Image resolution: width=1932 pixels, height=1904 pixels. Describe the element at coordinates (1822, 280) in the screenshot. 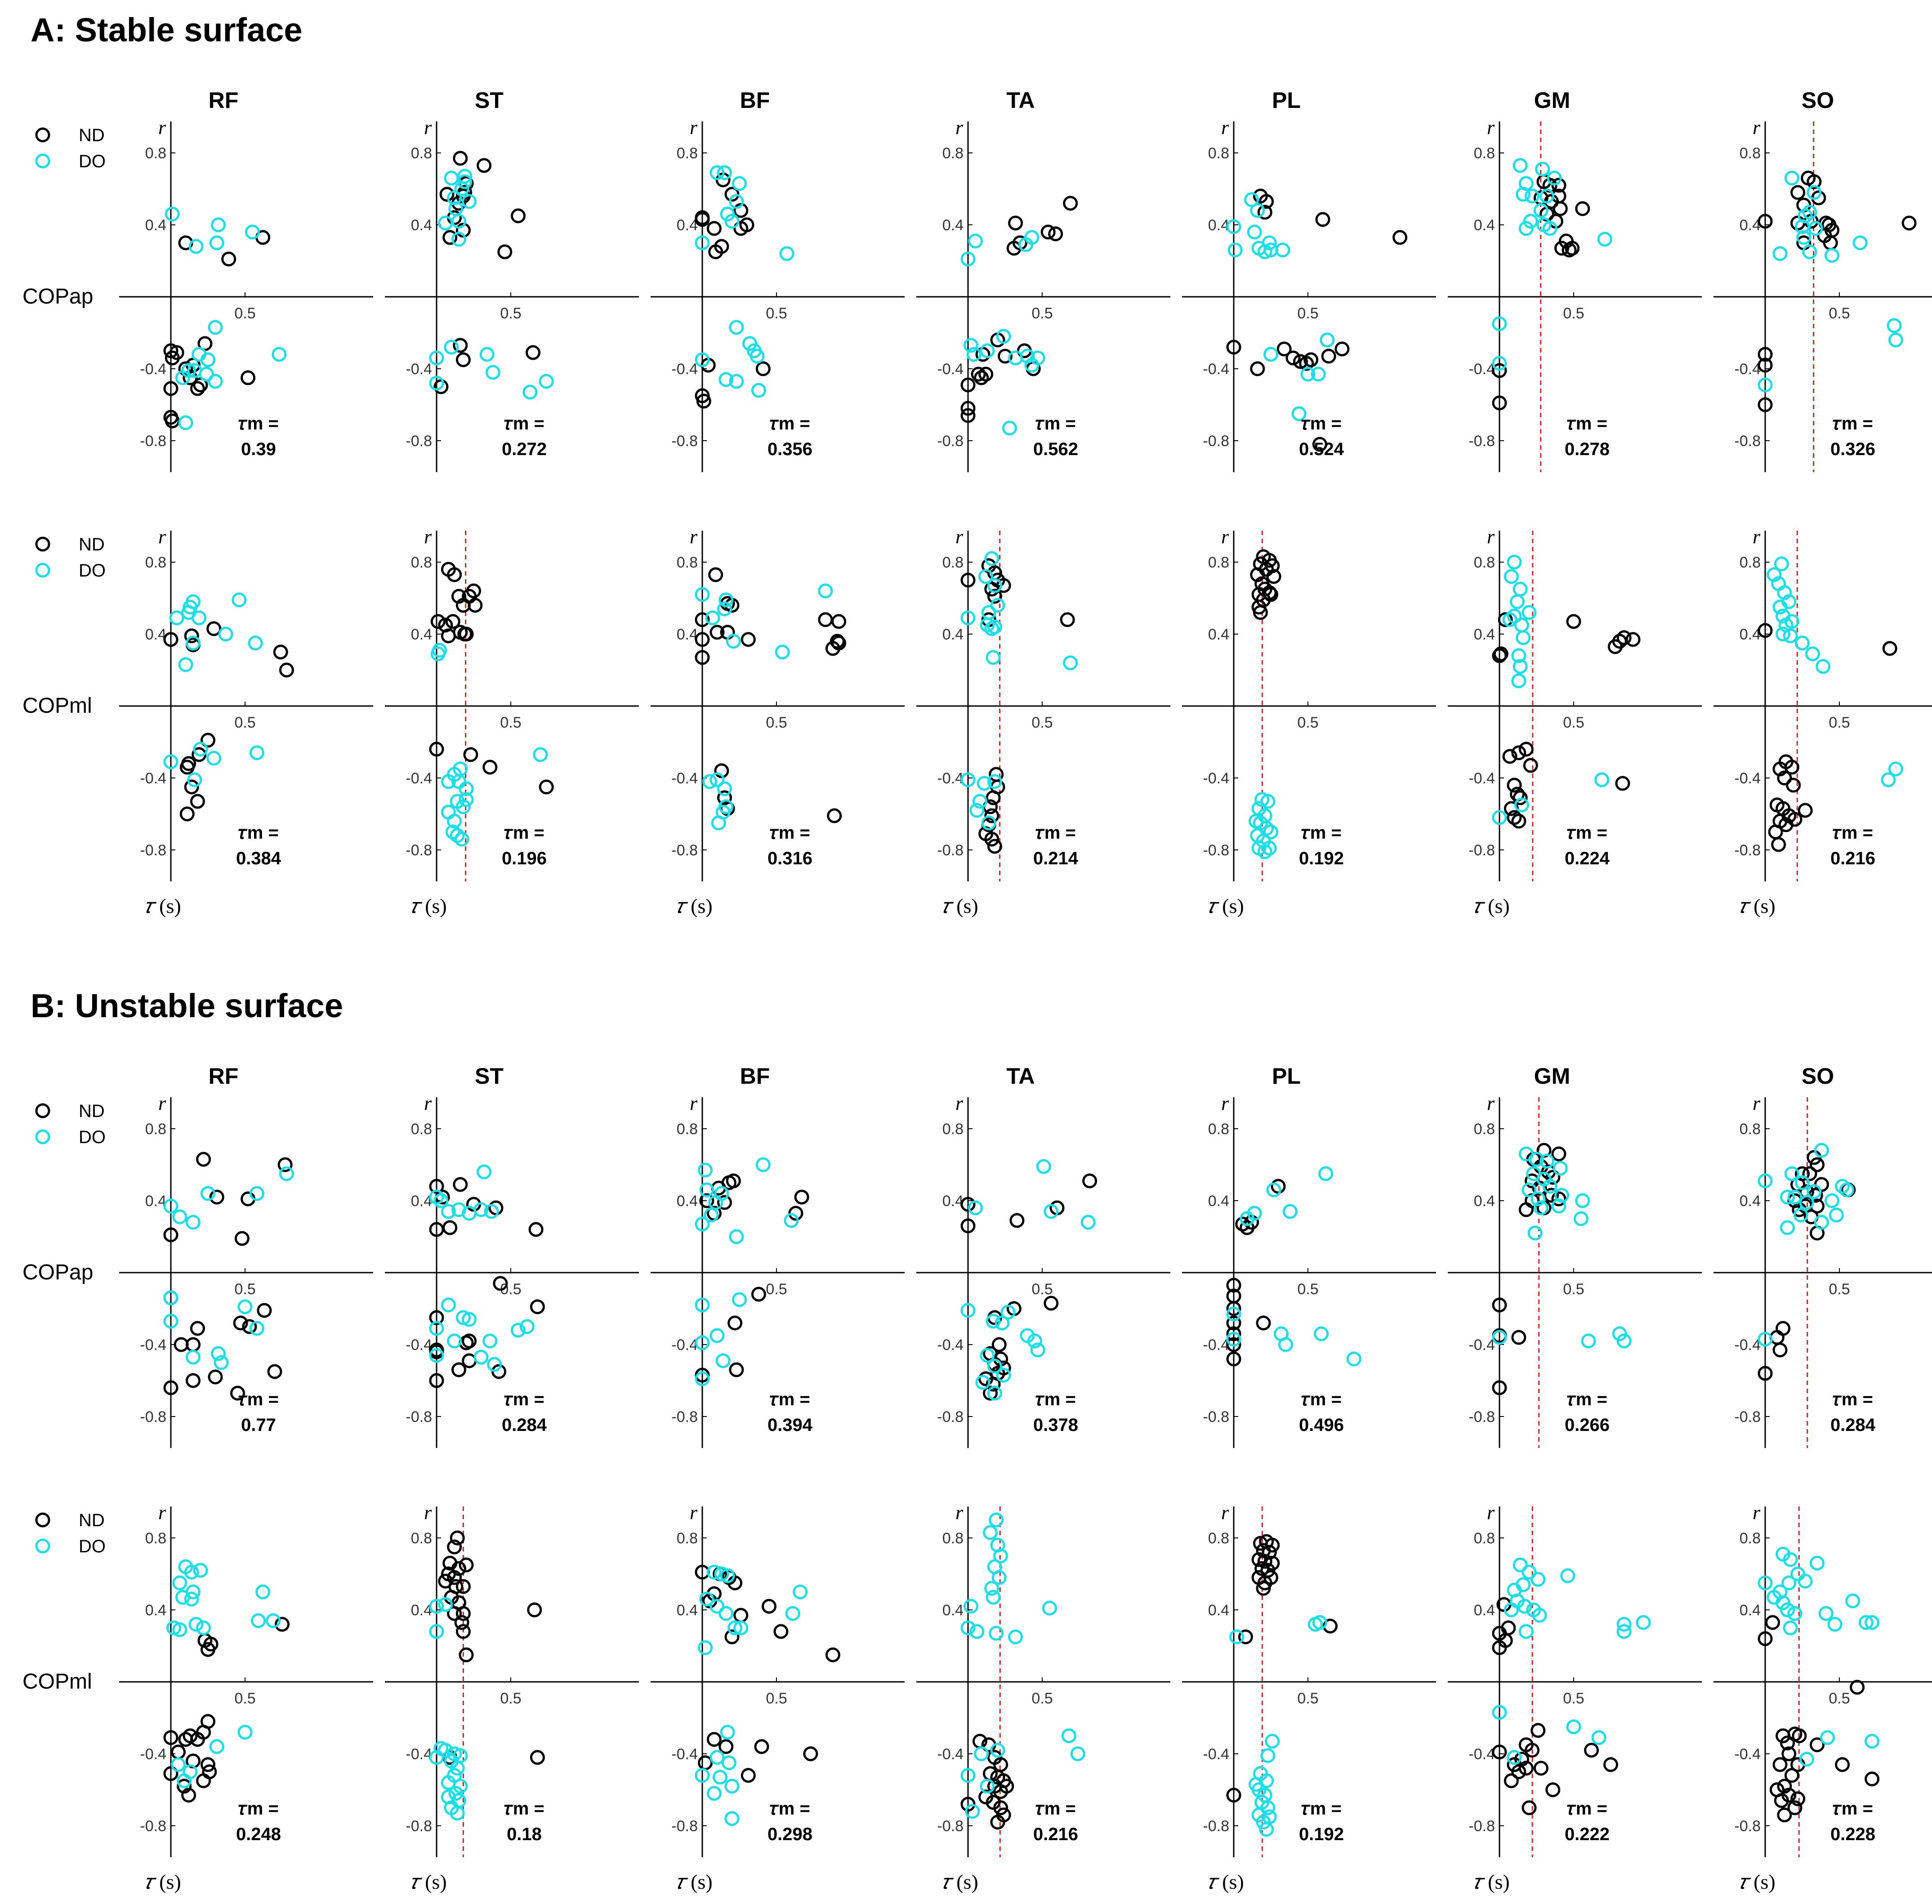

I see `panel-a-copap-so: SO r 0.8 0.4 -0.4 -0.8 0.5 𝜏m = 0.326` at that location.